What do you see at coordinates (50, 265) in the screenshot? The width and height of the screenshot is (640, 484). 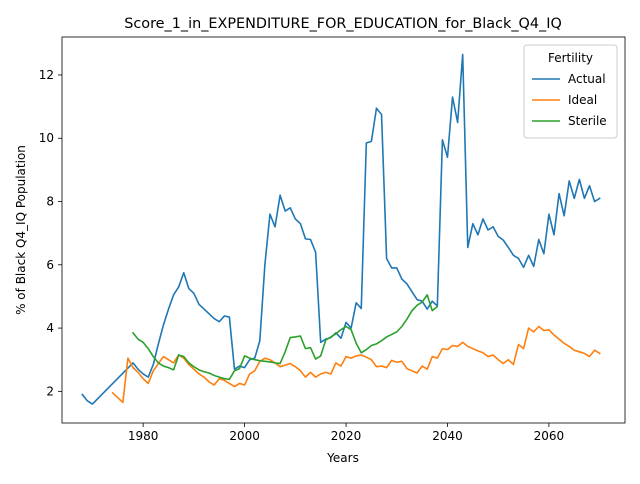 I see `y-tick-label: 6` at bounding box center [50, 265].